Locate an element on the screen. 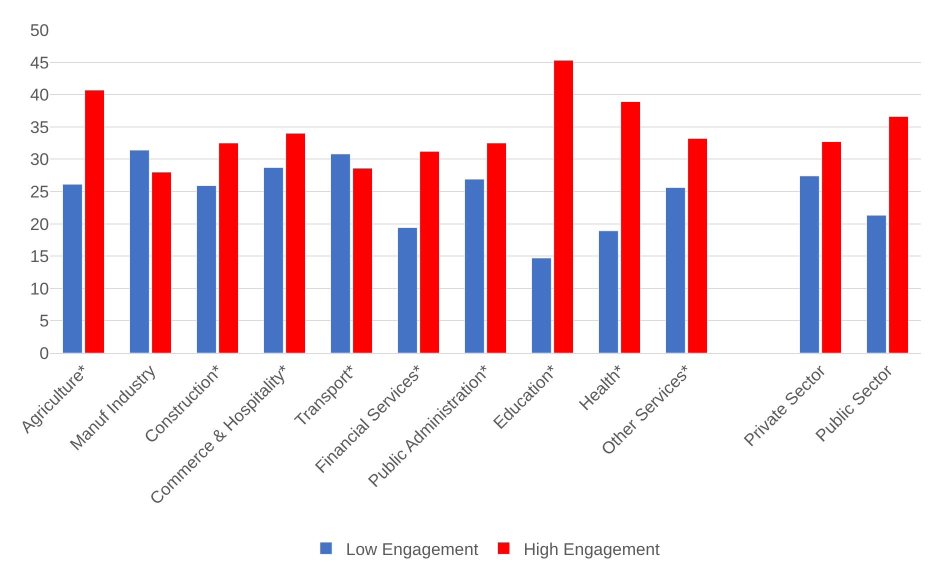  y-tick-label: 40 is located at coordinates (39, 95).